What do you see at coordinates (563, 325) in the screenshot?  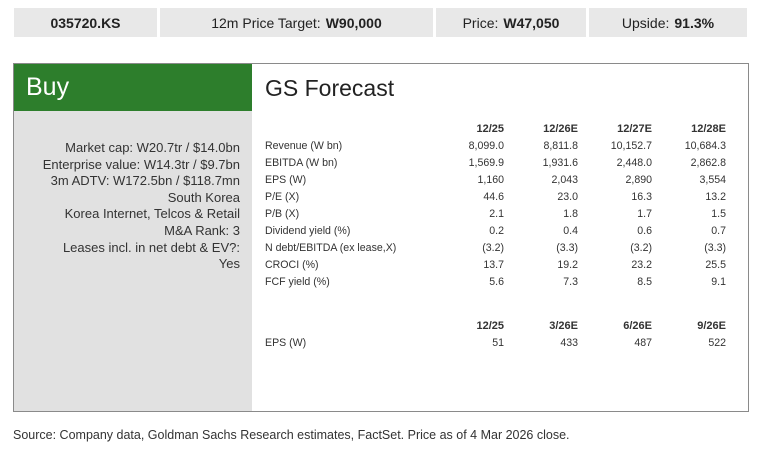 I see `column-header: 3/26E` at bounding box center [563, 325].